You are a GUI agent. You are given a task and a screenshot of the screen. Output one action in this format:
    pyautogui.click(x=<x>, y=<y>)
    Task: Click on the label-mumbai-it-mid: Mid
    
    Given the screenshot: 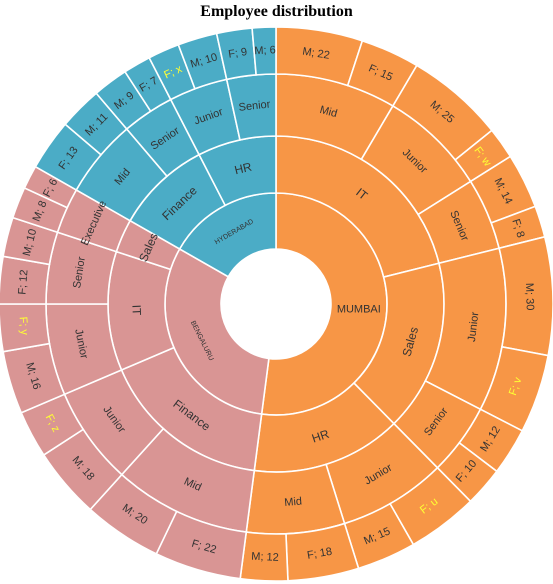 What is the action you would take?
    pyautogui.click(x=328, y=112)
    